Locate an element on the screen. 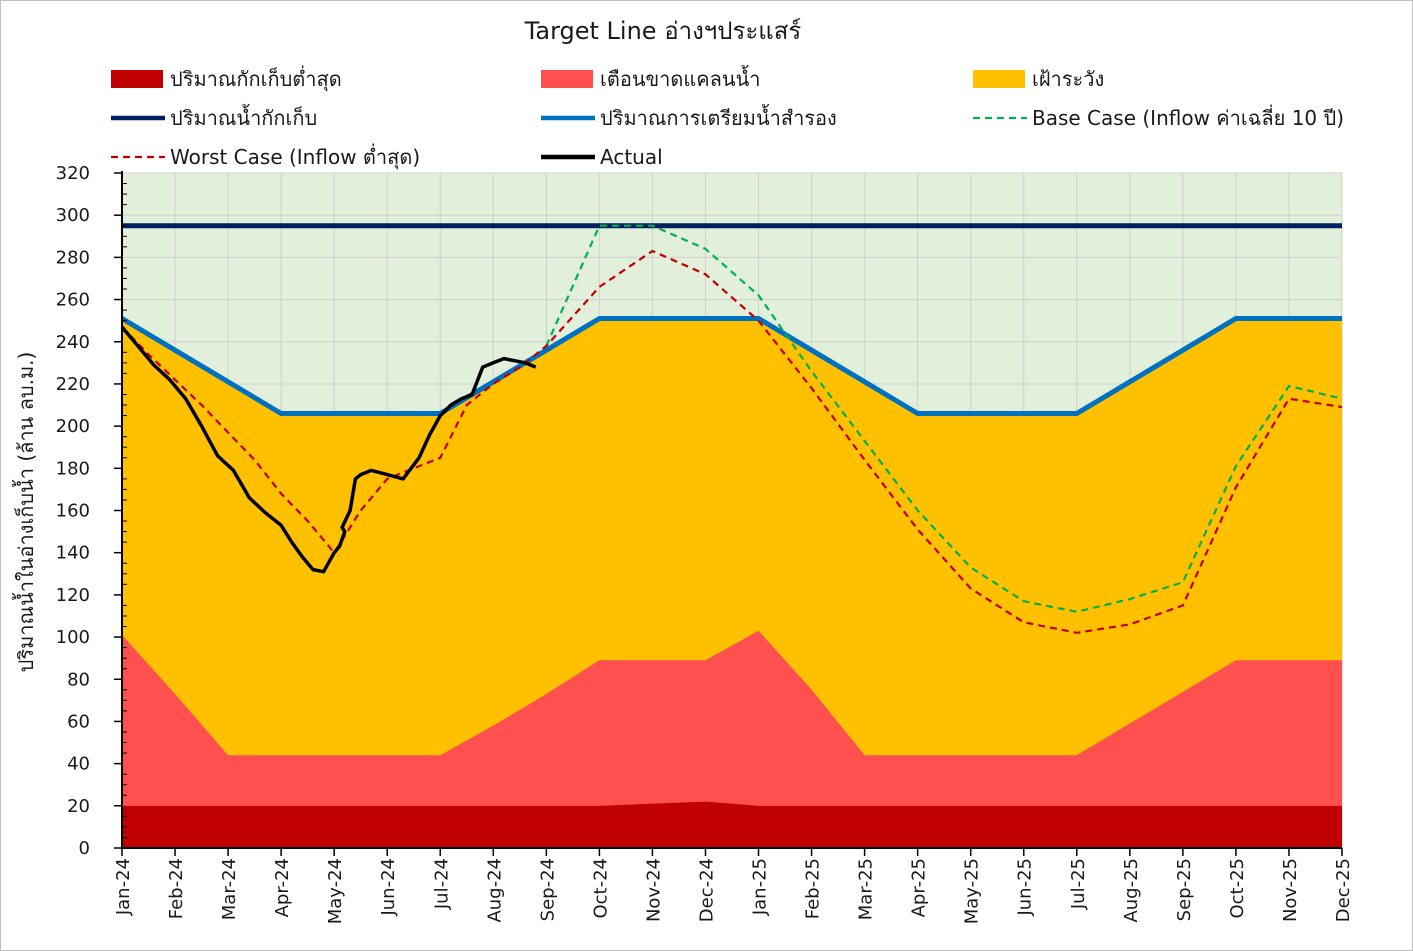 This screenshot has height=951, width=1413. x-tick-label: Feb-24 is located at coordinates (176, 888).